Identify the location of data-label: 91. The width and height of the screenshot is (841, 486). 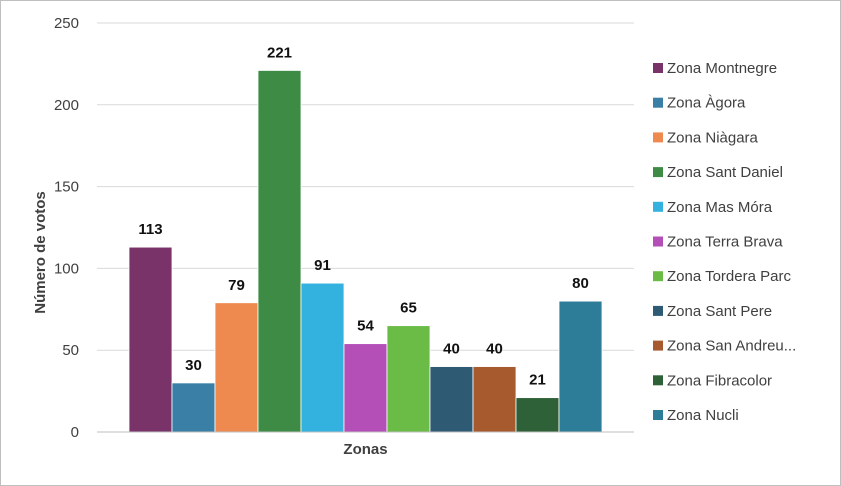
(322, 265).